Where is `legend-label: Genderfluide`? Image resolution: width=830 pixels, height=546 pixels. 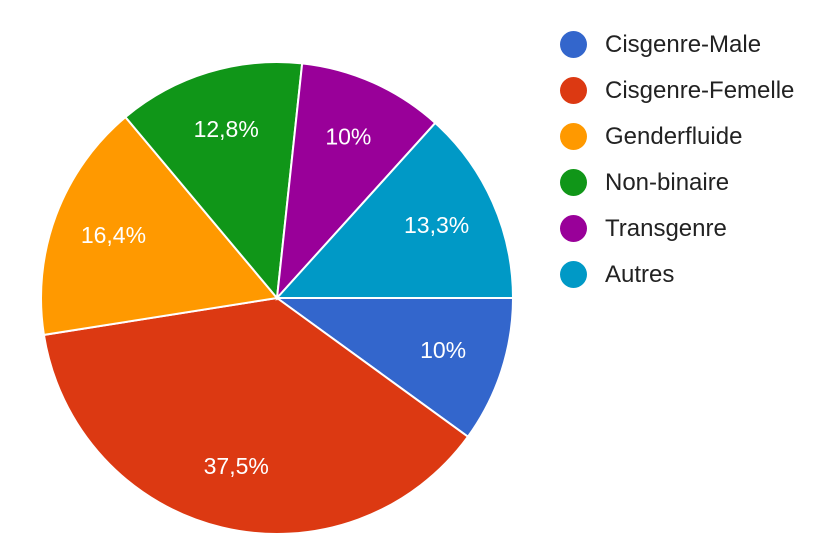 legend-label: Genderfluide is located at coordinates (674, 136).